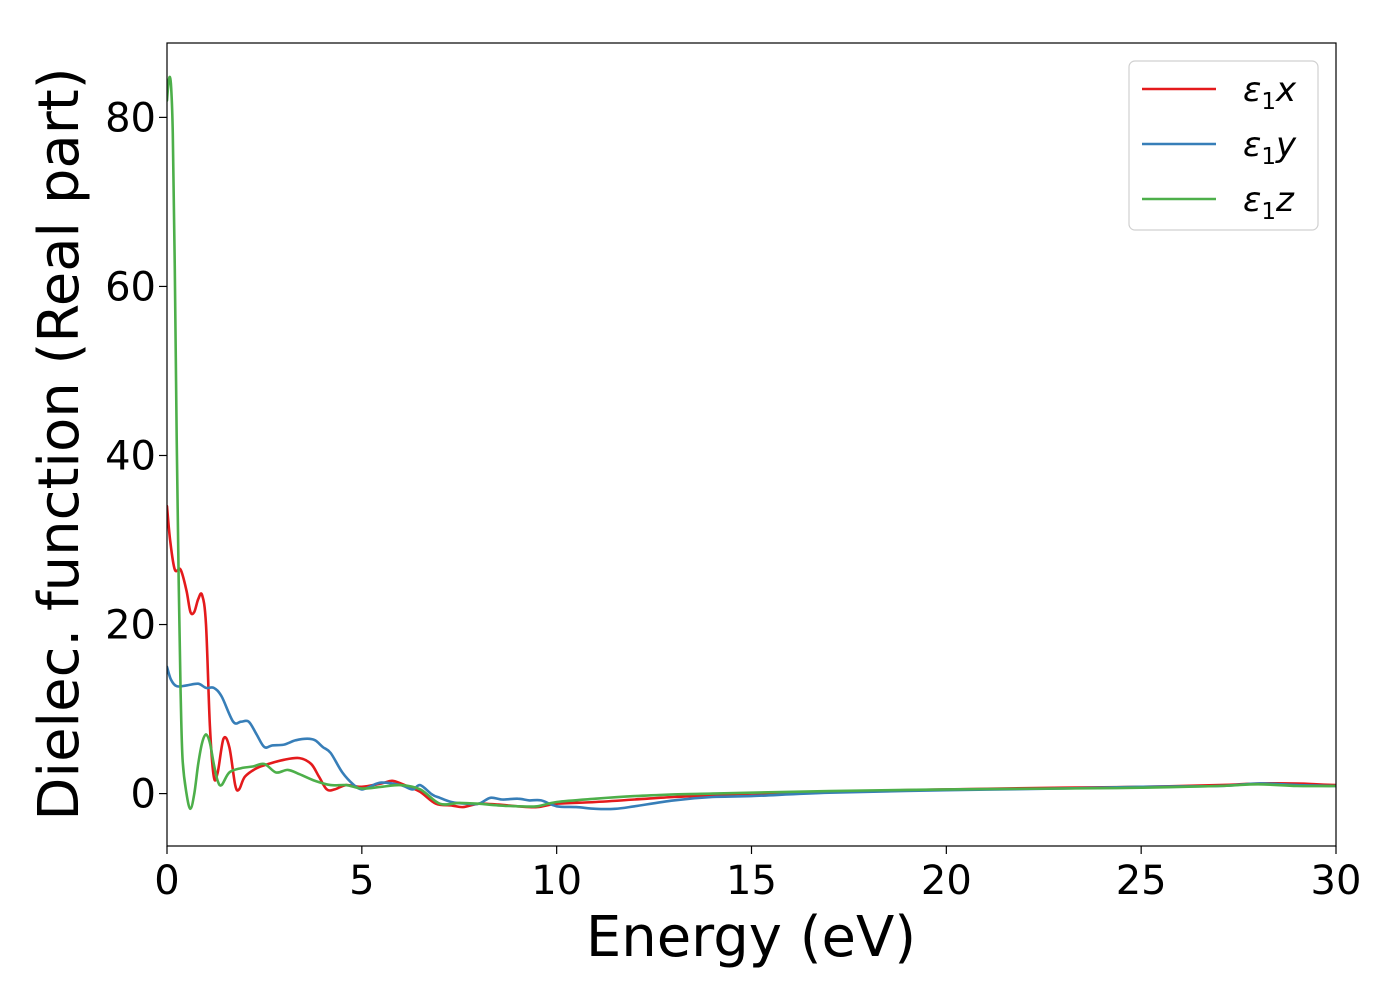 This screenshot has width=1400, height=1000. I want to click on y-axis-label: Dielec. function (Real part), so click(59, 443).